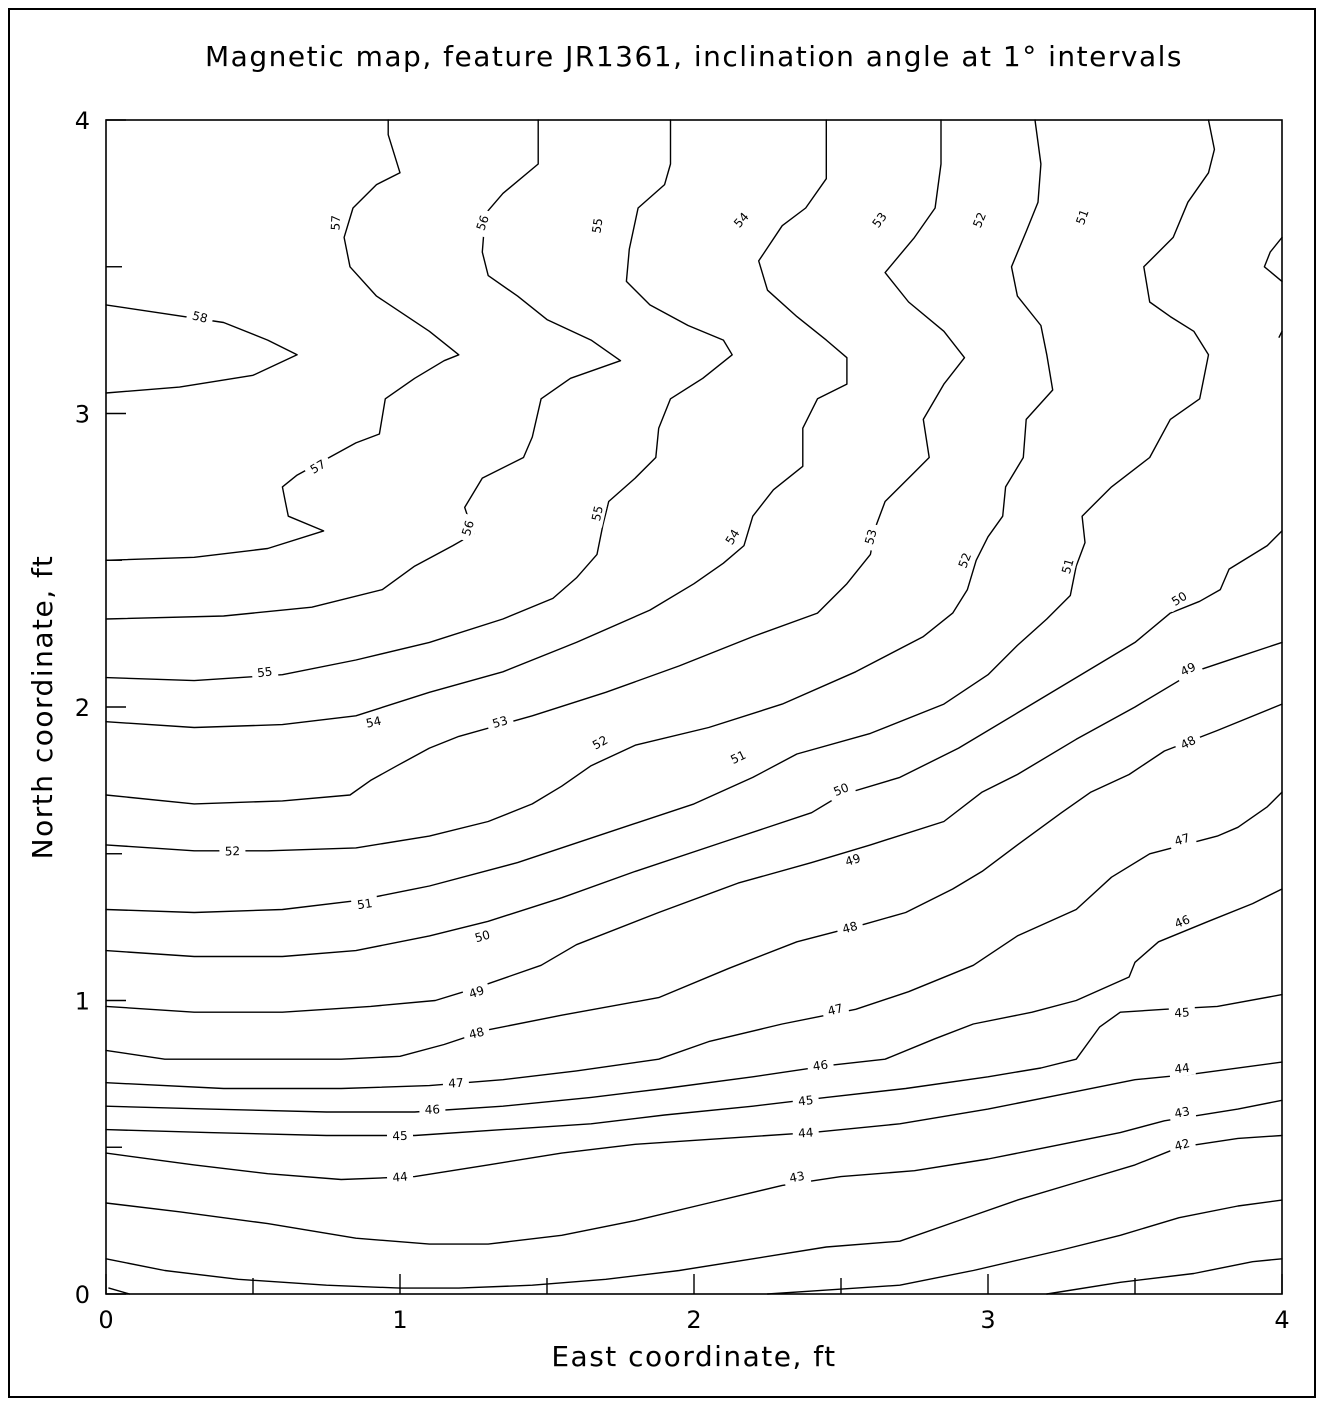 Image resolution: width=1325 pixels, height=1406 pixels. I want to click on x-axis-label: East coordinate, ft, so click(693, 1356).